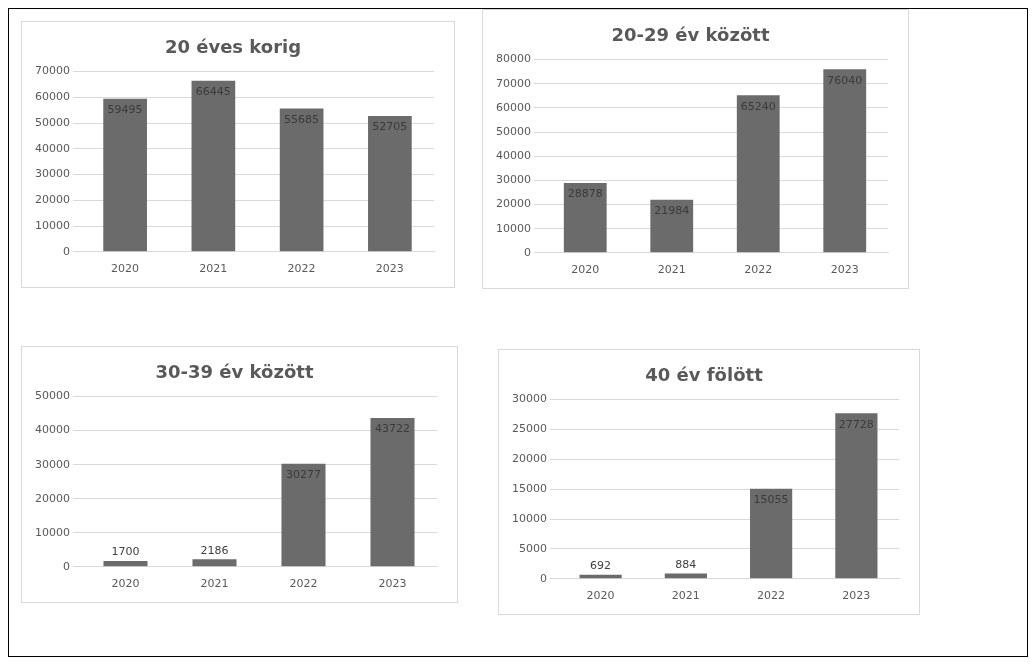 The height and width of the screenshot is (665, 1036). Describe the element at coordinates (704, 375) in the screenshot. I see `chart-title: 40 év fölött` at that location.